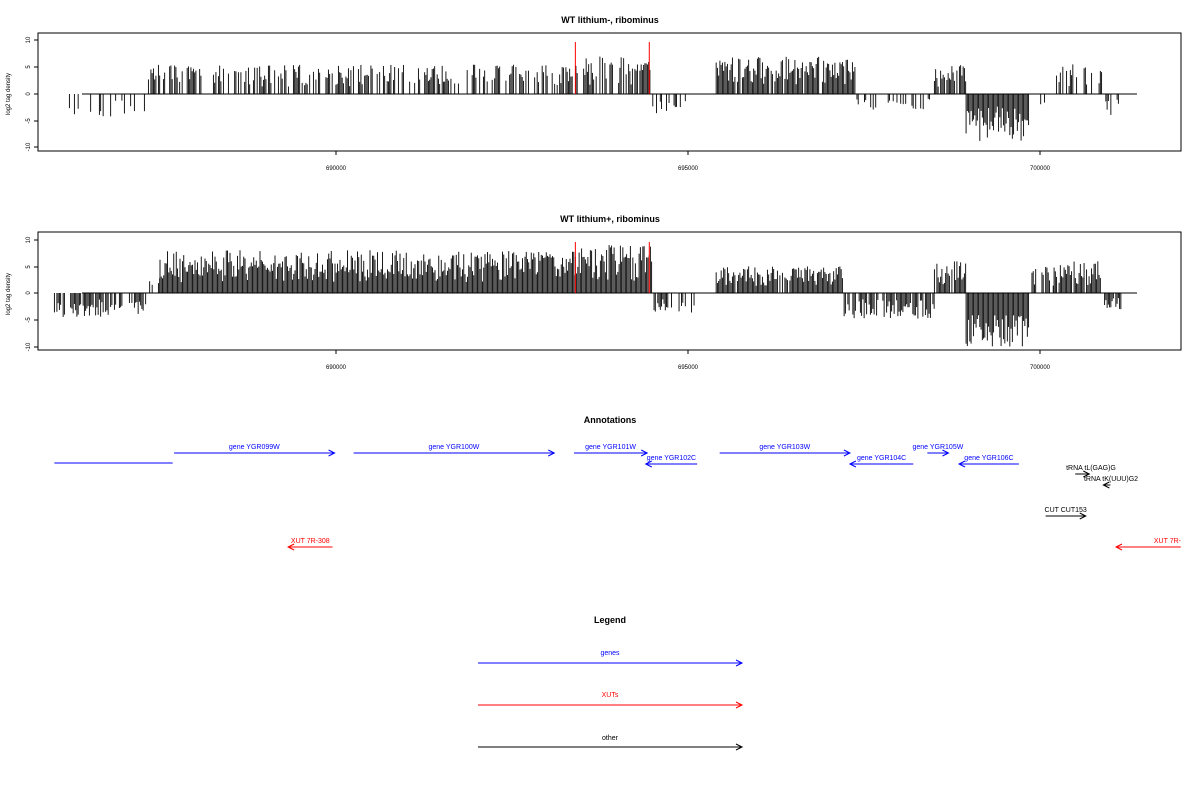 This screenshot has width=1200, height=800. I want to click on legend-label: other, so click(610, 738).